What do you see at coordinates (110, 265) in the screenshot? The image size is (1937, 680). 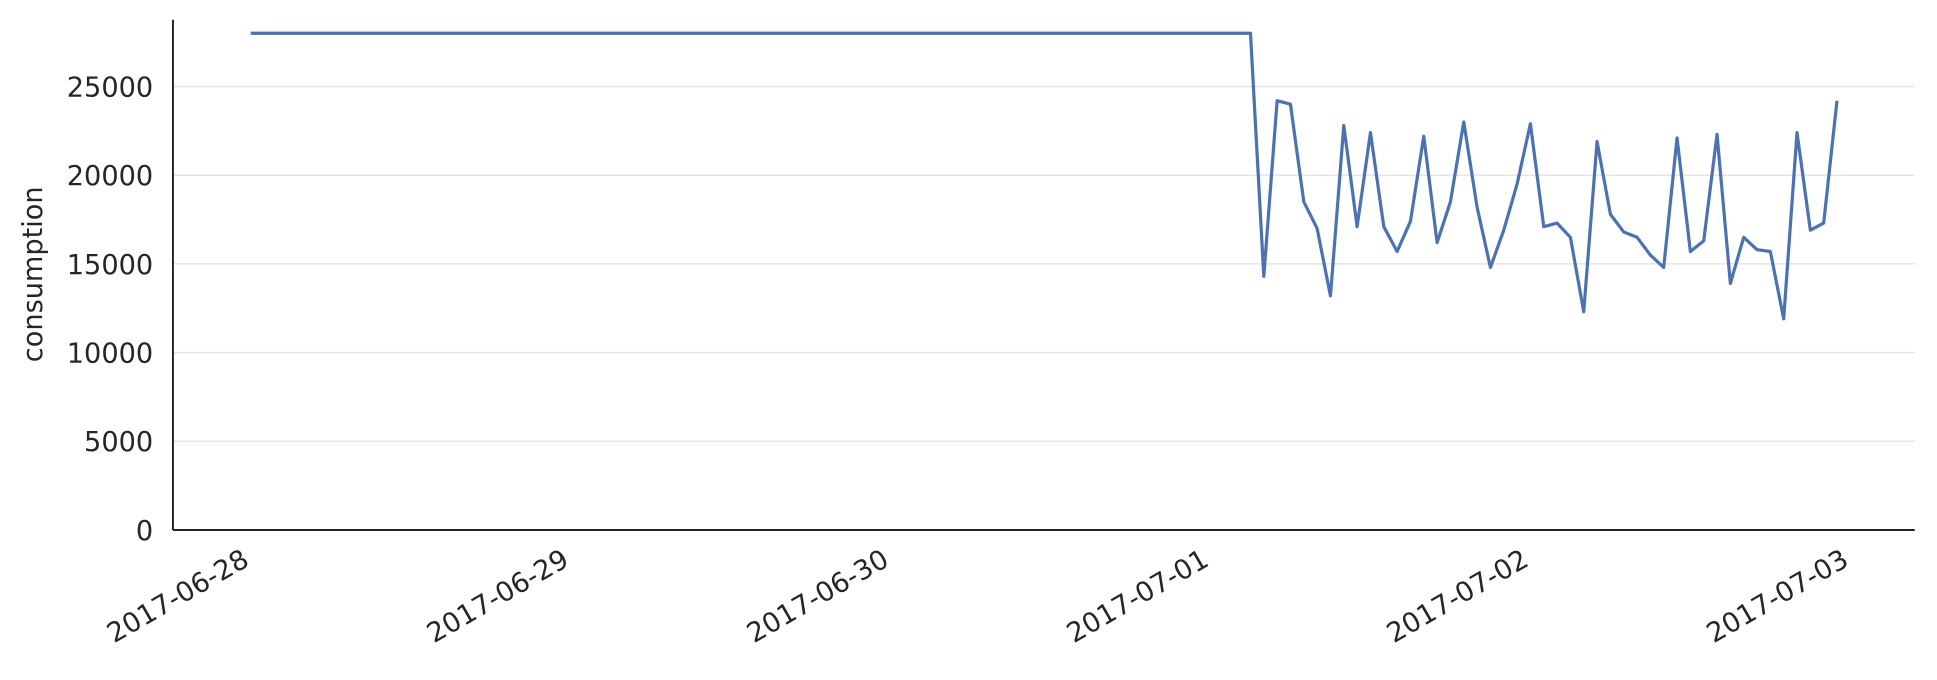 I see `y-tick-label: 15000` at bounding box center [110, 265].